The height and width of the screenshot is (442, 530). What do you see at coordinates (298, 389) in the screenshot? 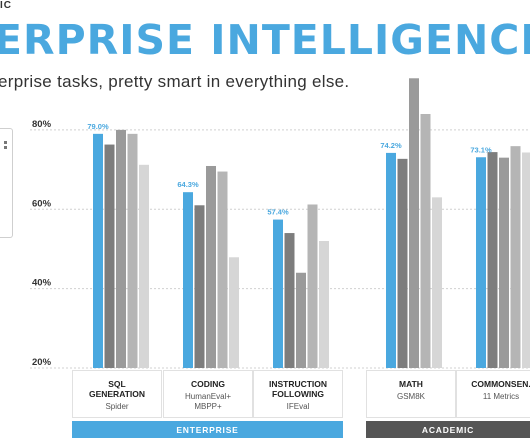
I see `category-name: INSTRUCTION FOLLOWING` at bounding box center [298, 389].